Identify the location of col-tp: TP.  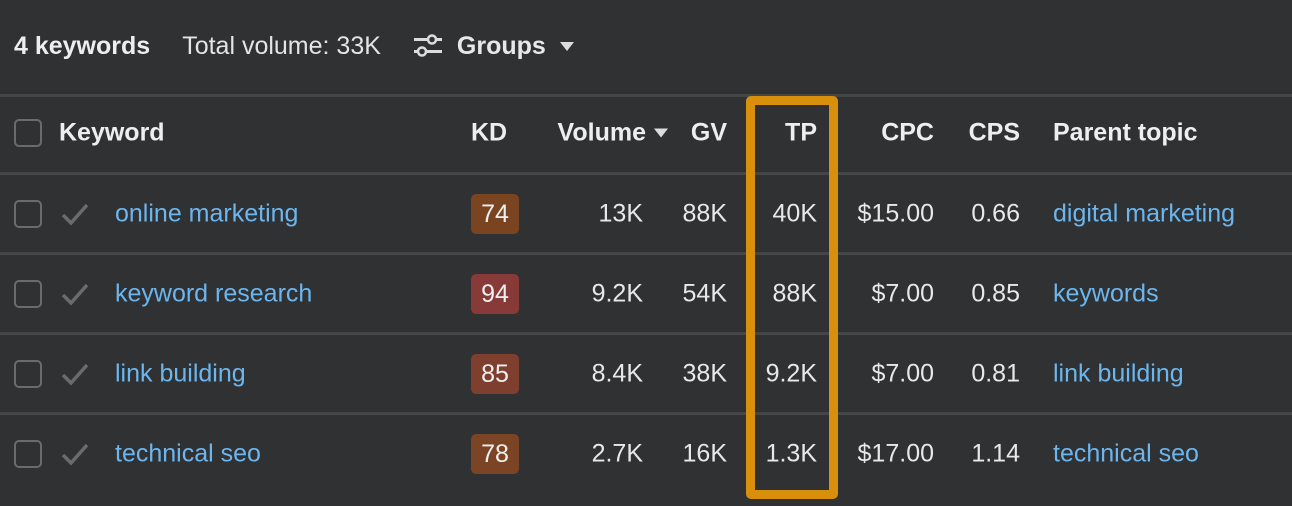
(801, 132).